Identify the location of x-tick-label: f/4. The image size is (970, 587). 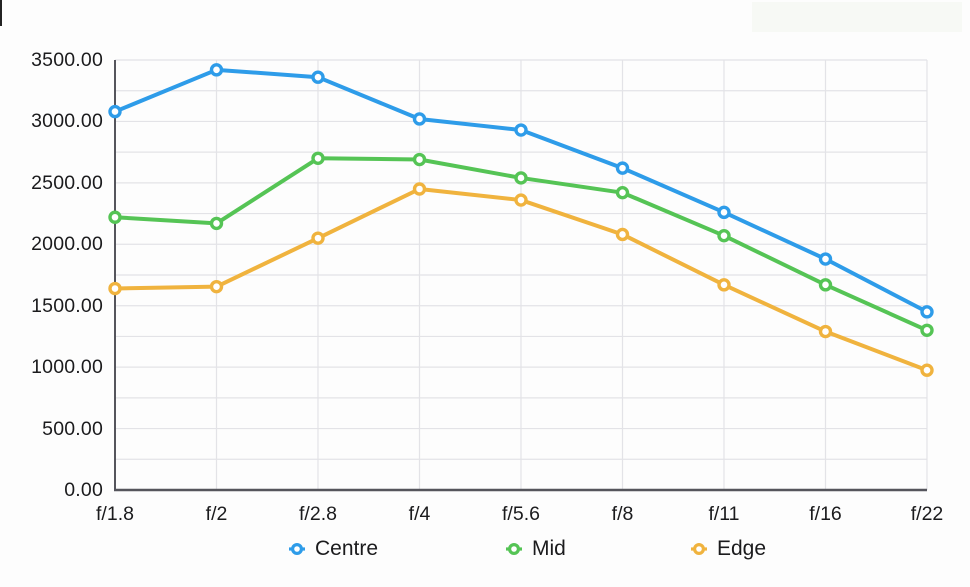
(419, 514).